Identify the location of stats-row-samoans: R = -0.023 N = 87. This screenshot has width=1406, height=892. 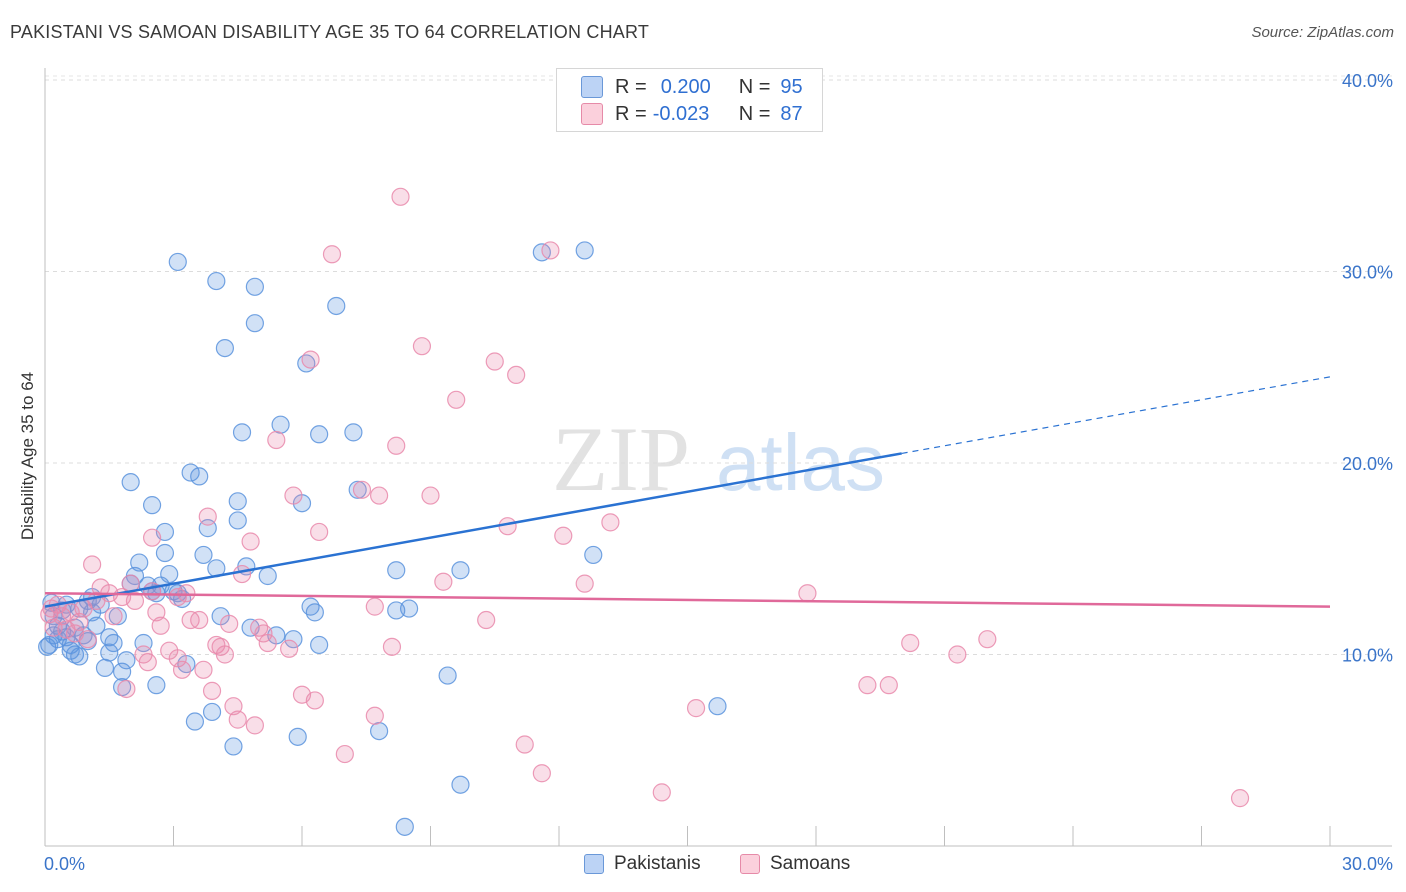
(692, 114).